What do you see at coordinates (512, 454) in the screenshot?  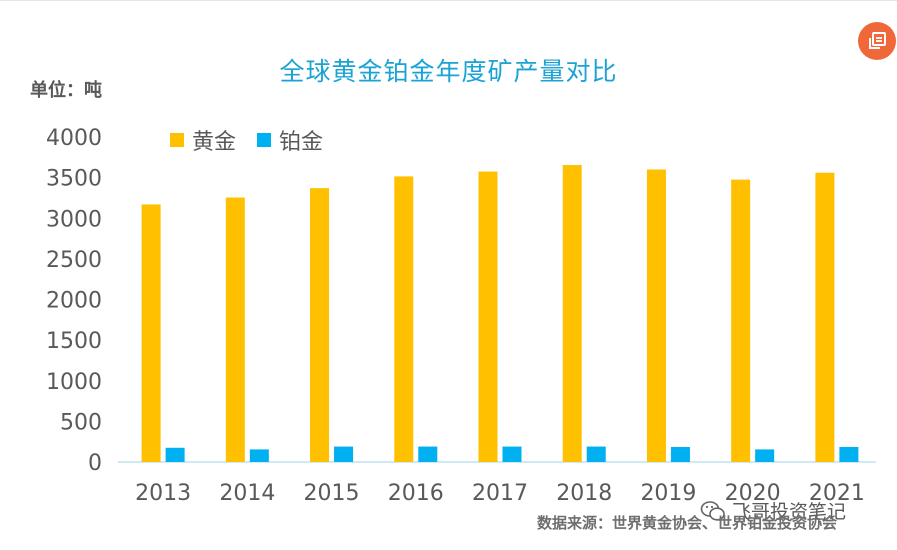 I see `bar-platinum-2017` at bounding box center [512, 454].